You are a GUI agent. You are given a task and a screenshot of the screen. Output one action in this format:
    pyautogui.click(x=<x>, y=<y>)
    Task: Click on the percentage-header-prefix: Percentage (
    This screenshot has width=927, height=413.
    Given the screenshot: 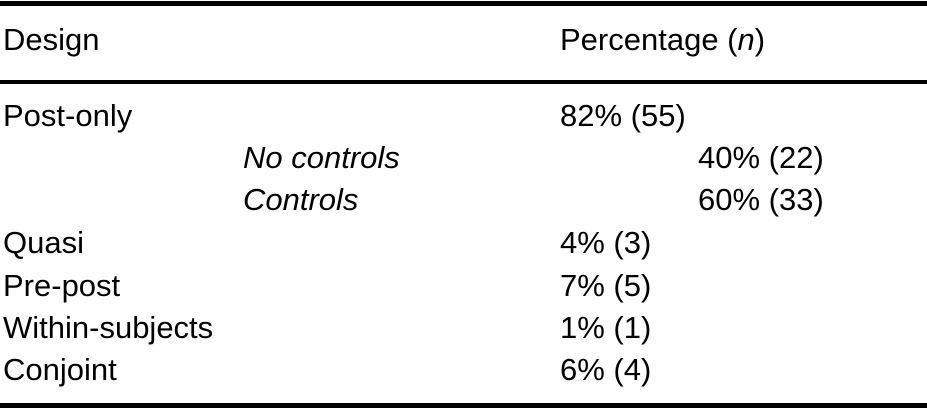 What is the action you would take?
    pyautogui.click(x=649, y=39)
    